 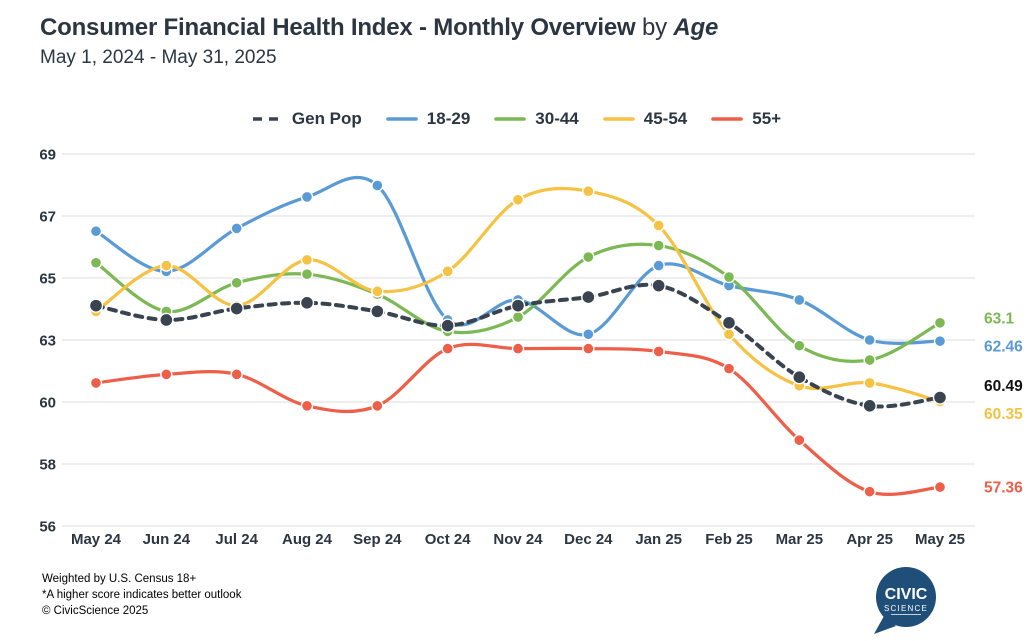 I want to click on end-value-label: 60.35, so click(x=1003, y=414).